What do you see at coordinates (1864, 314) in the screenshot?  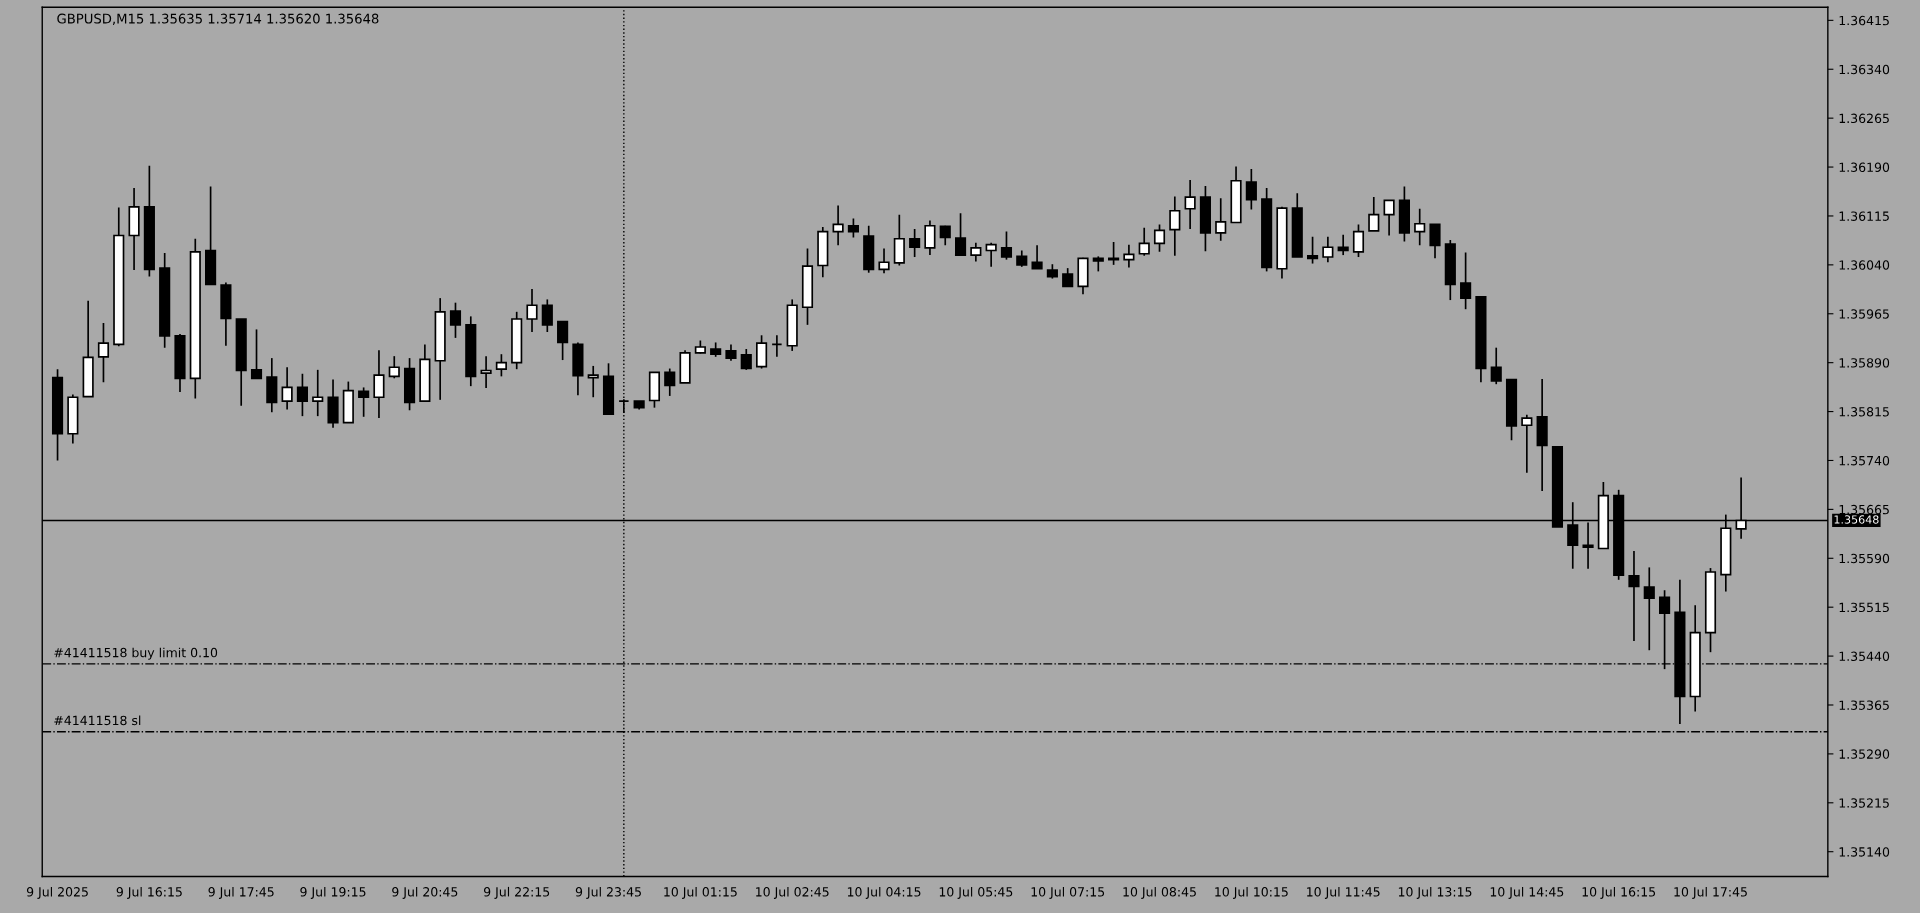 I see `y-tick-label: 1.35965` at bounding box center [1864, 314].